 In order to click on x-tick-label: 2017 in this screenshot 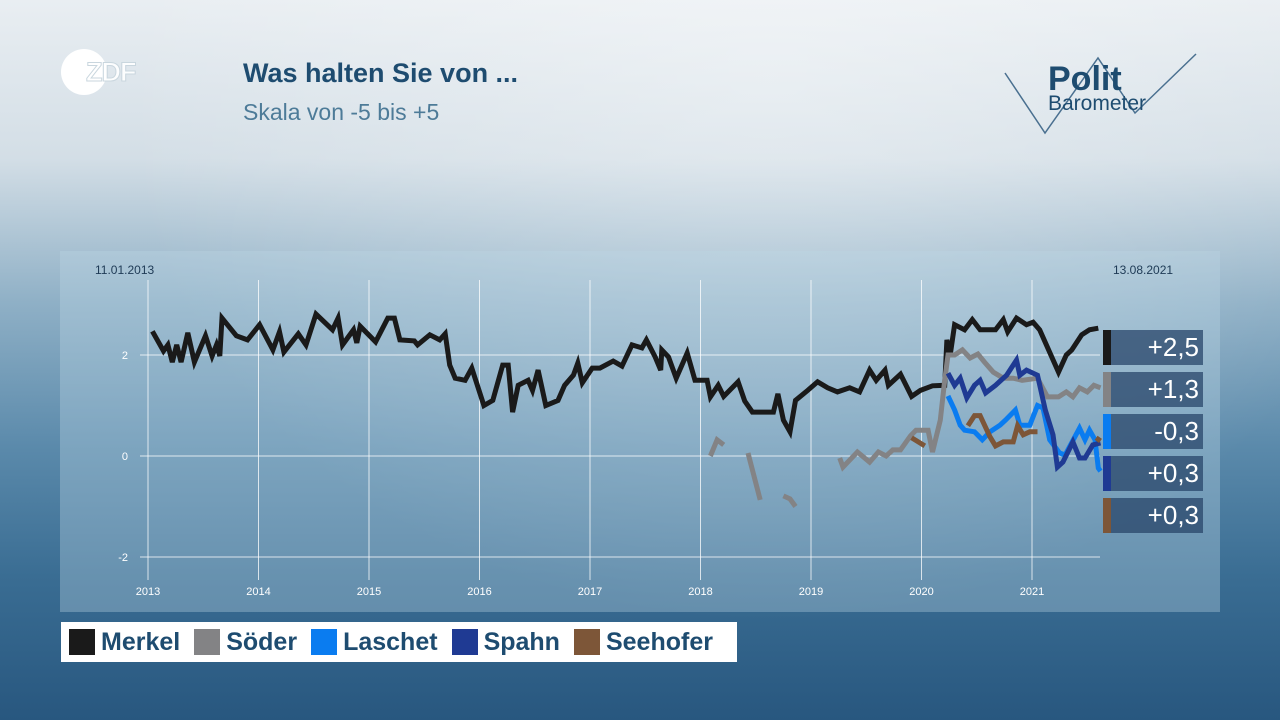, I will do `click(590, 592)`.